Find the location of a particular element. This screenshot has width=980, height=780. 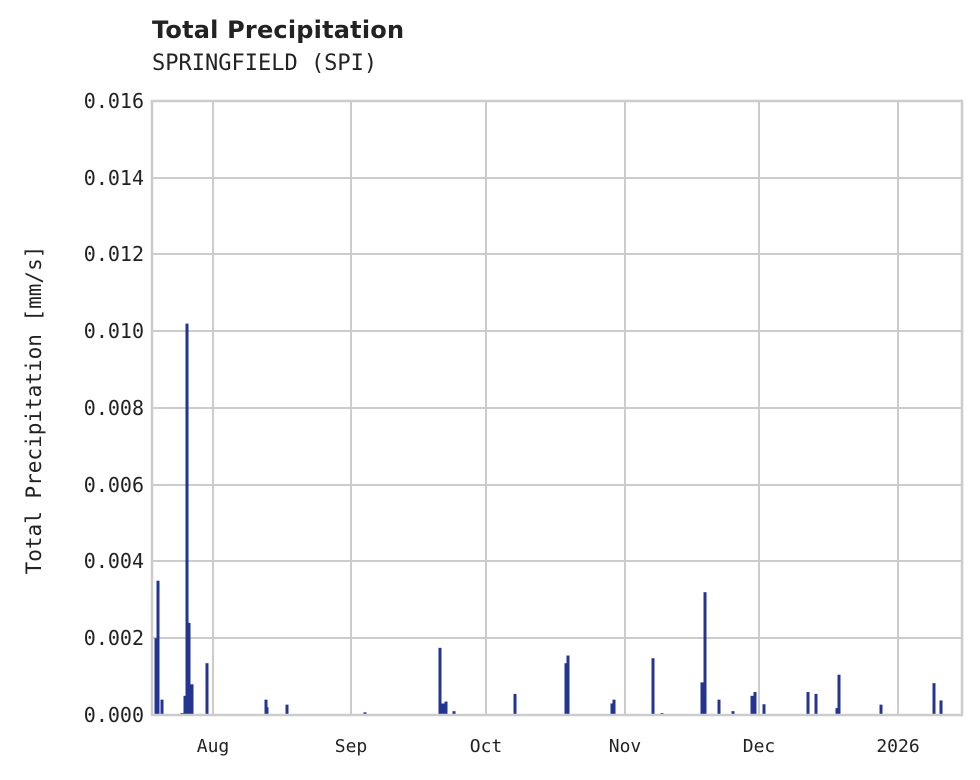

y-tick-label: 0.016 is located at coordinates (113, 101).